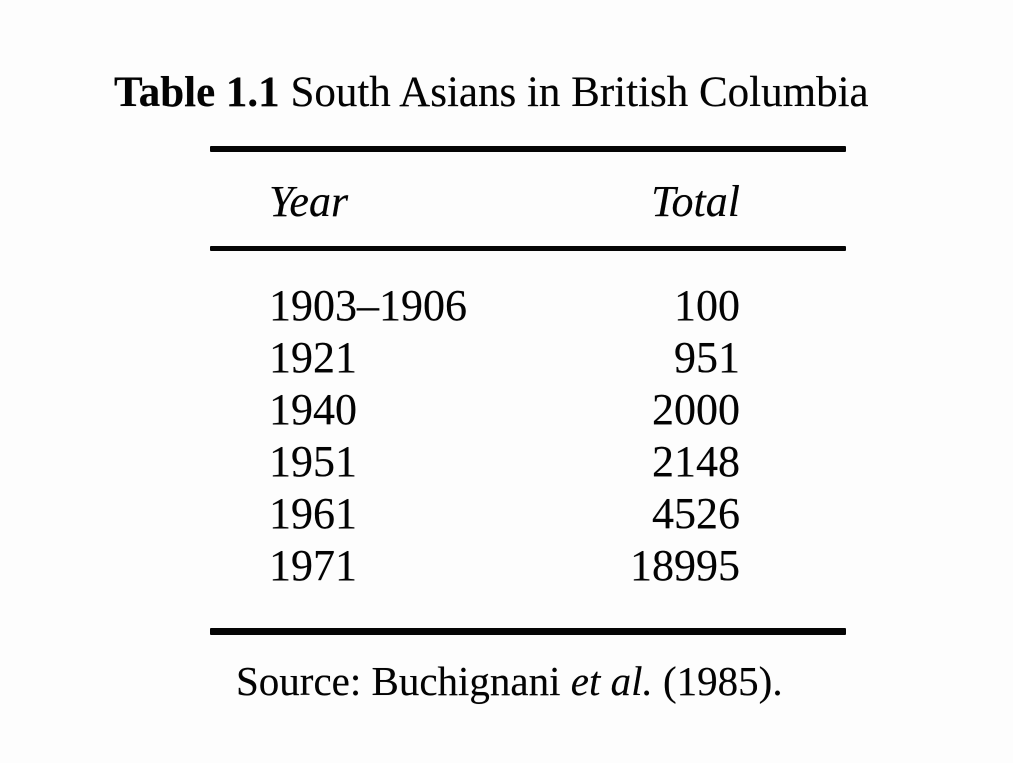 Image resolution: width=1013 pixels, height=763 pixels. I want to click on table-row: 1951 2148, so click(528, 462).